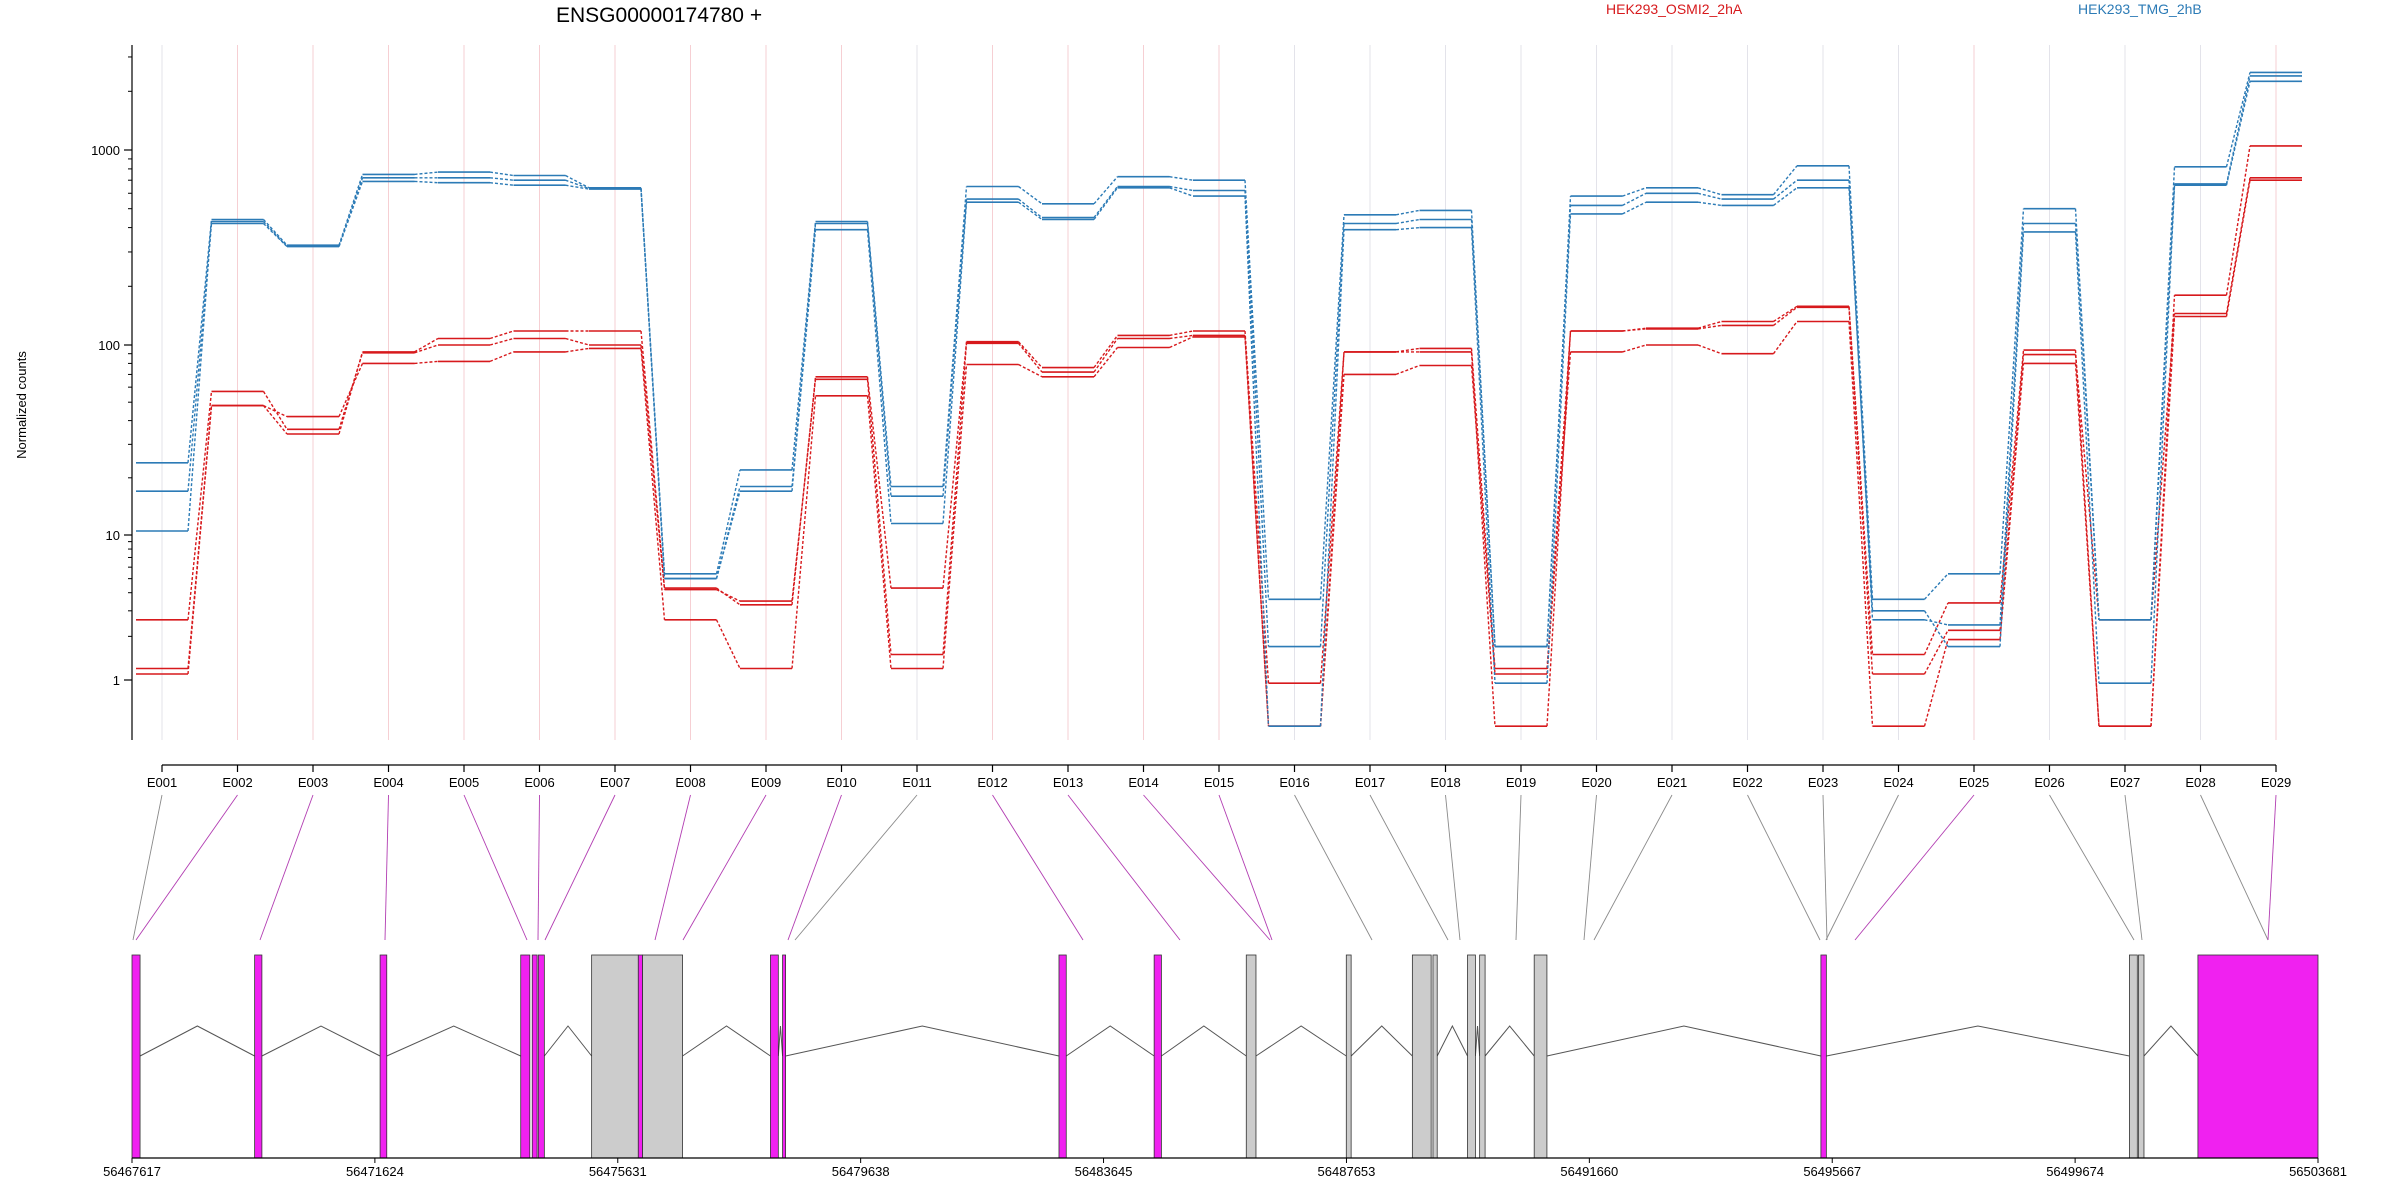 Image resolution: width=2400 pixels, height=1200 pixels. What do you see at coordinates (1245, 867) in the screenshot?
I see `connector-e015` at bounding box center [1245, 867].